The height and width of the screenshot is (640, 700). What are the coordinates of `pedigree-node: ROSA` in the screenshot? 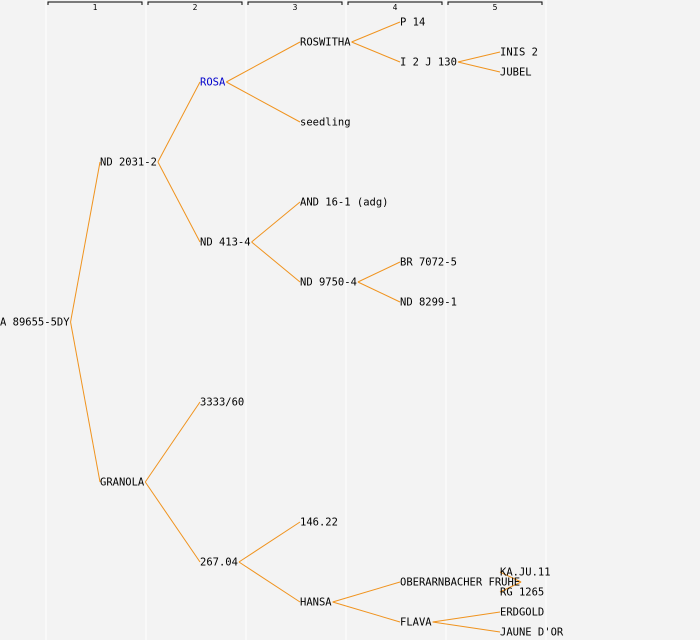 It's located at (213, 83).